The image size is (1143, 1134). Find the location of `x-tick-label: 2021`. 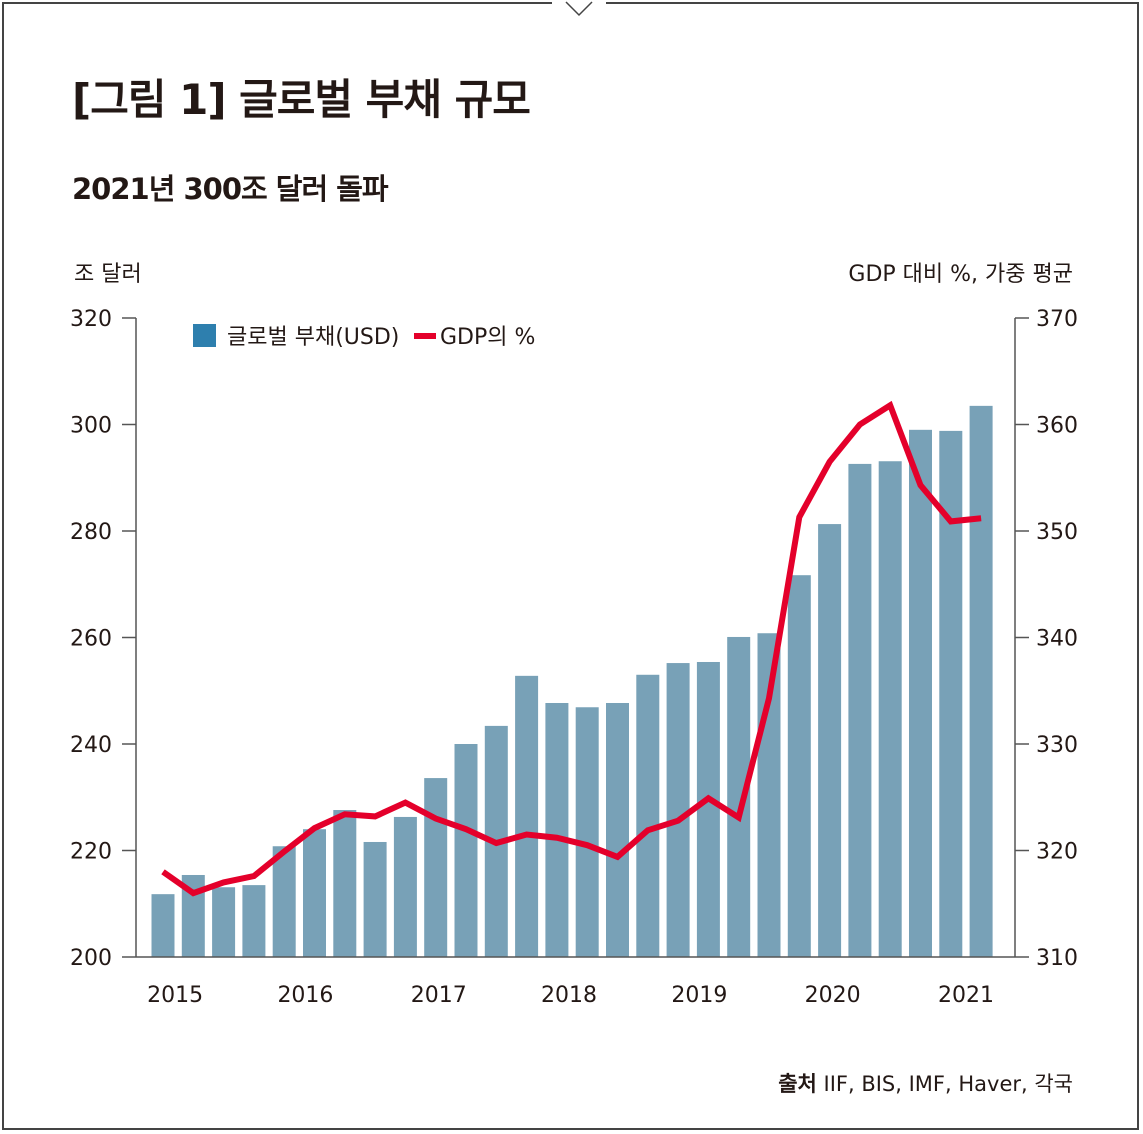

x-tick-label: 2021 is located at coordinates (966, 995).